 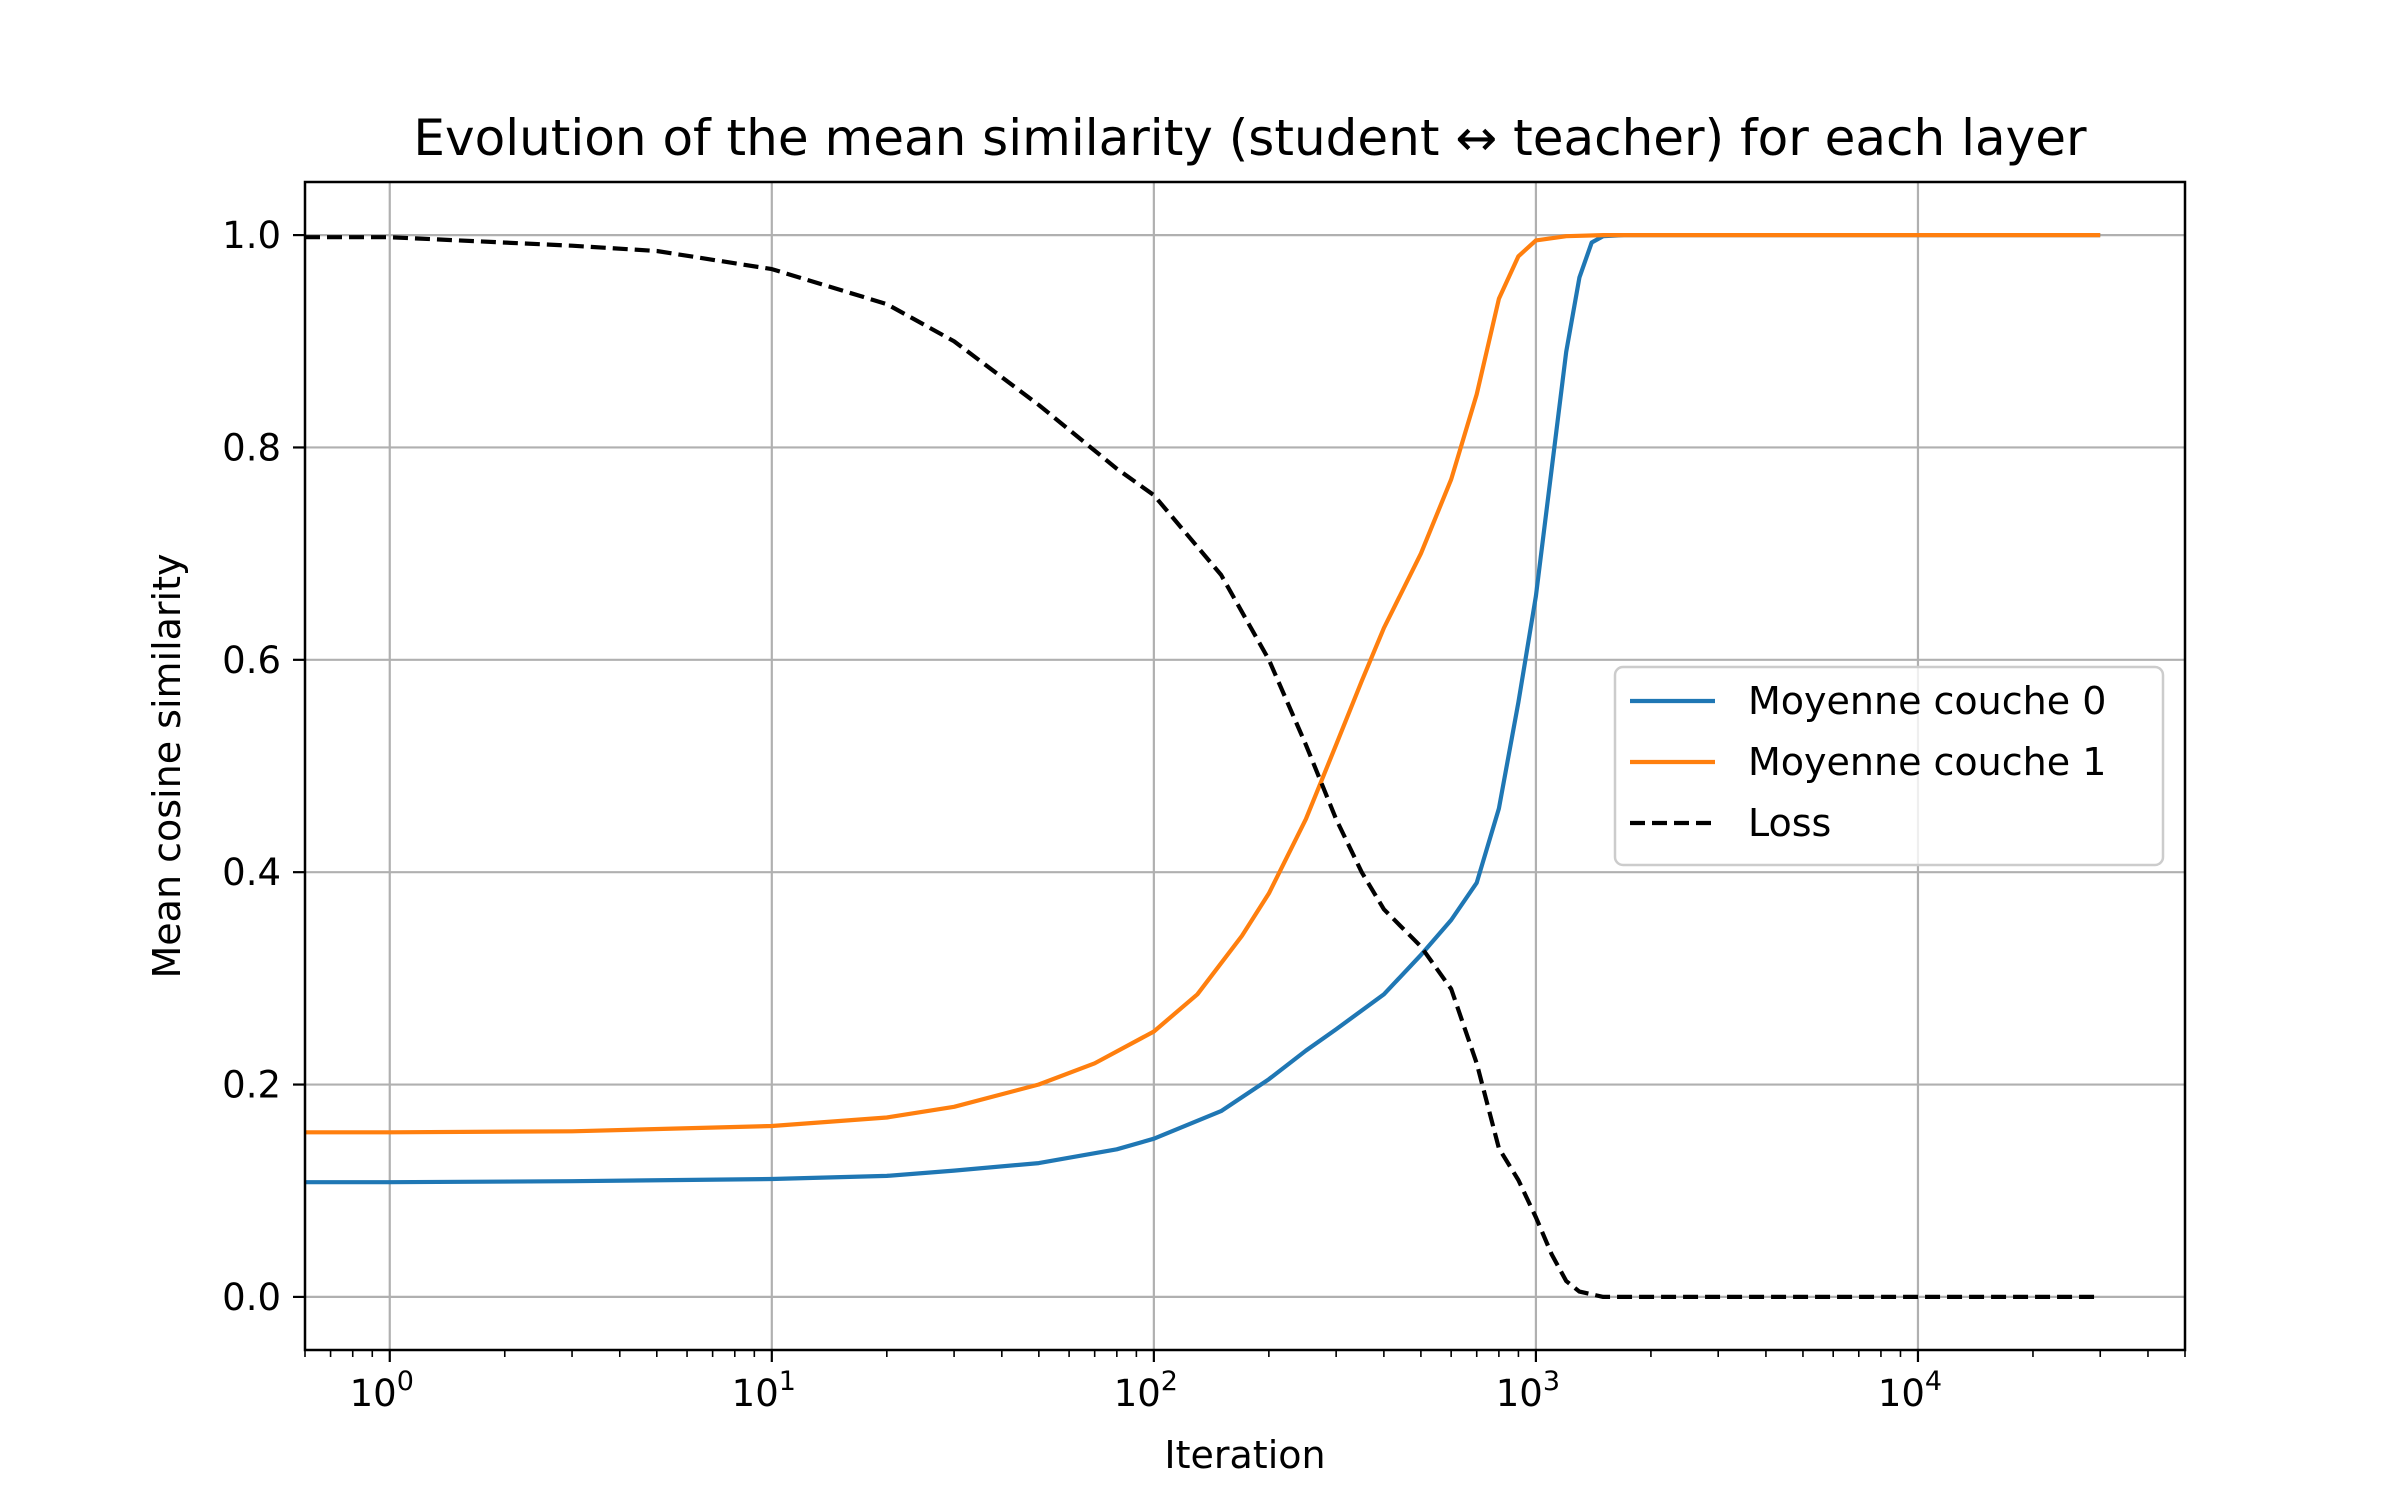 I want to click on y-tick-label: 0.2, so click(x=251, y=1085).